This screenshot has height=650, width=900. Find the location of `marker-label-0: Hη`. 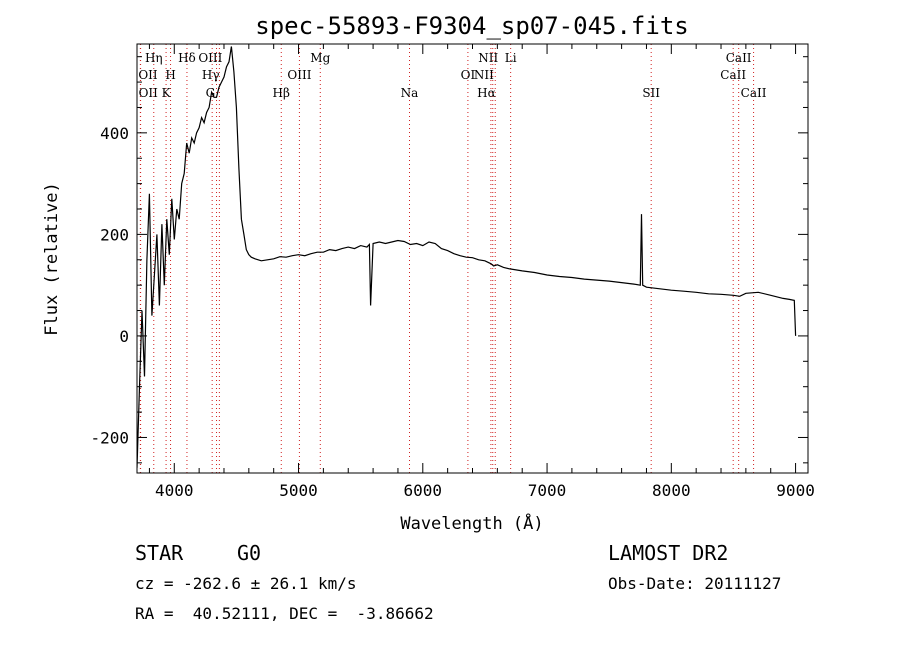

marker-label-0: Hη is located at coordinates (154, 58).